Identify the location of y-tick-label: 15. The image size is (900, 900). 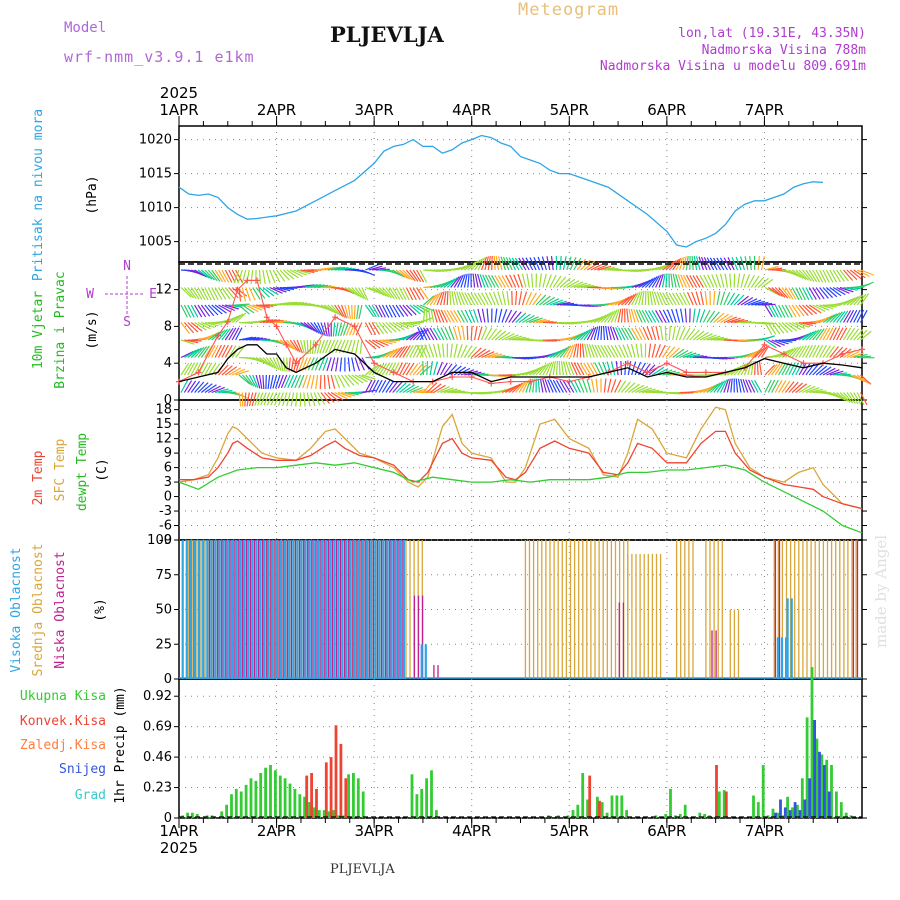
(163, 424).